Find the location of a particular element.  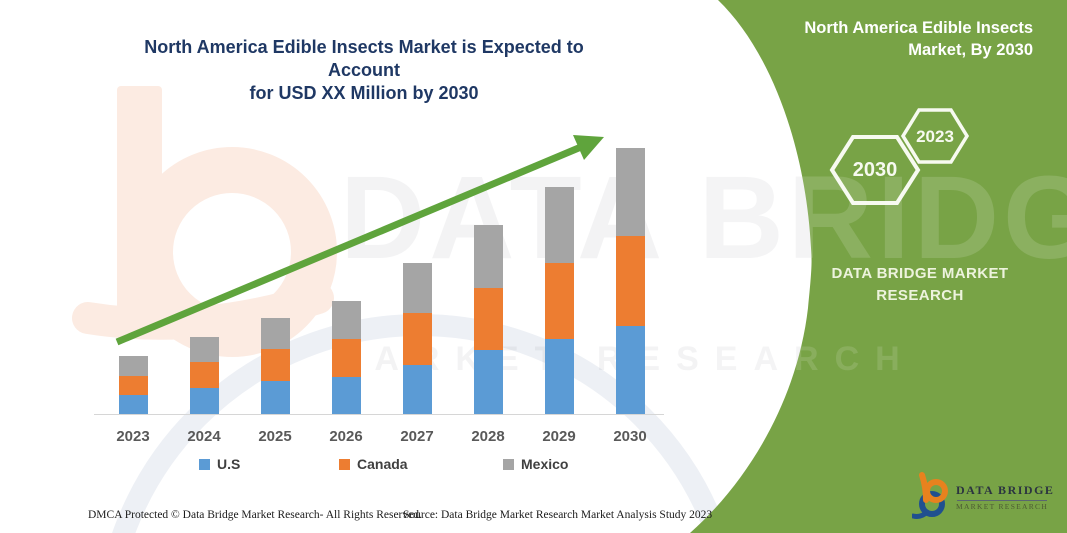

bar-segment-mexico-2030 is located at coordinates (630, 192).